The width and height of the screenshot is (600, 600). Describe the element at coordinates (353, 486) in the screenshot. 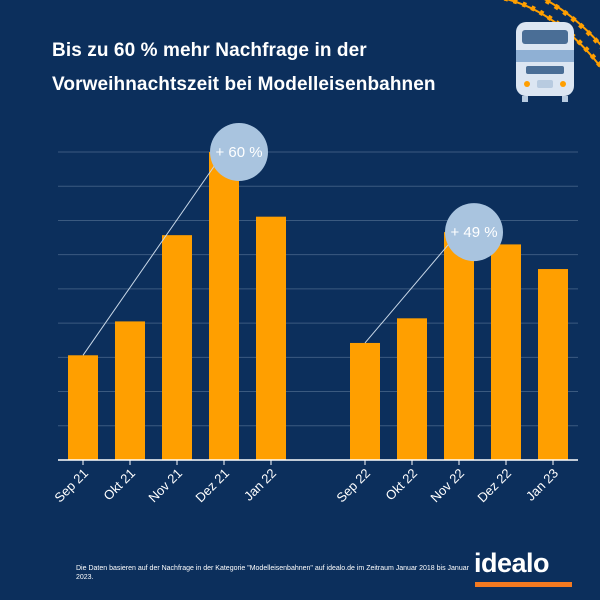

I see `x-tick-label: Sep 22` at that location.